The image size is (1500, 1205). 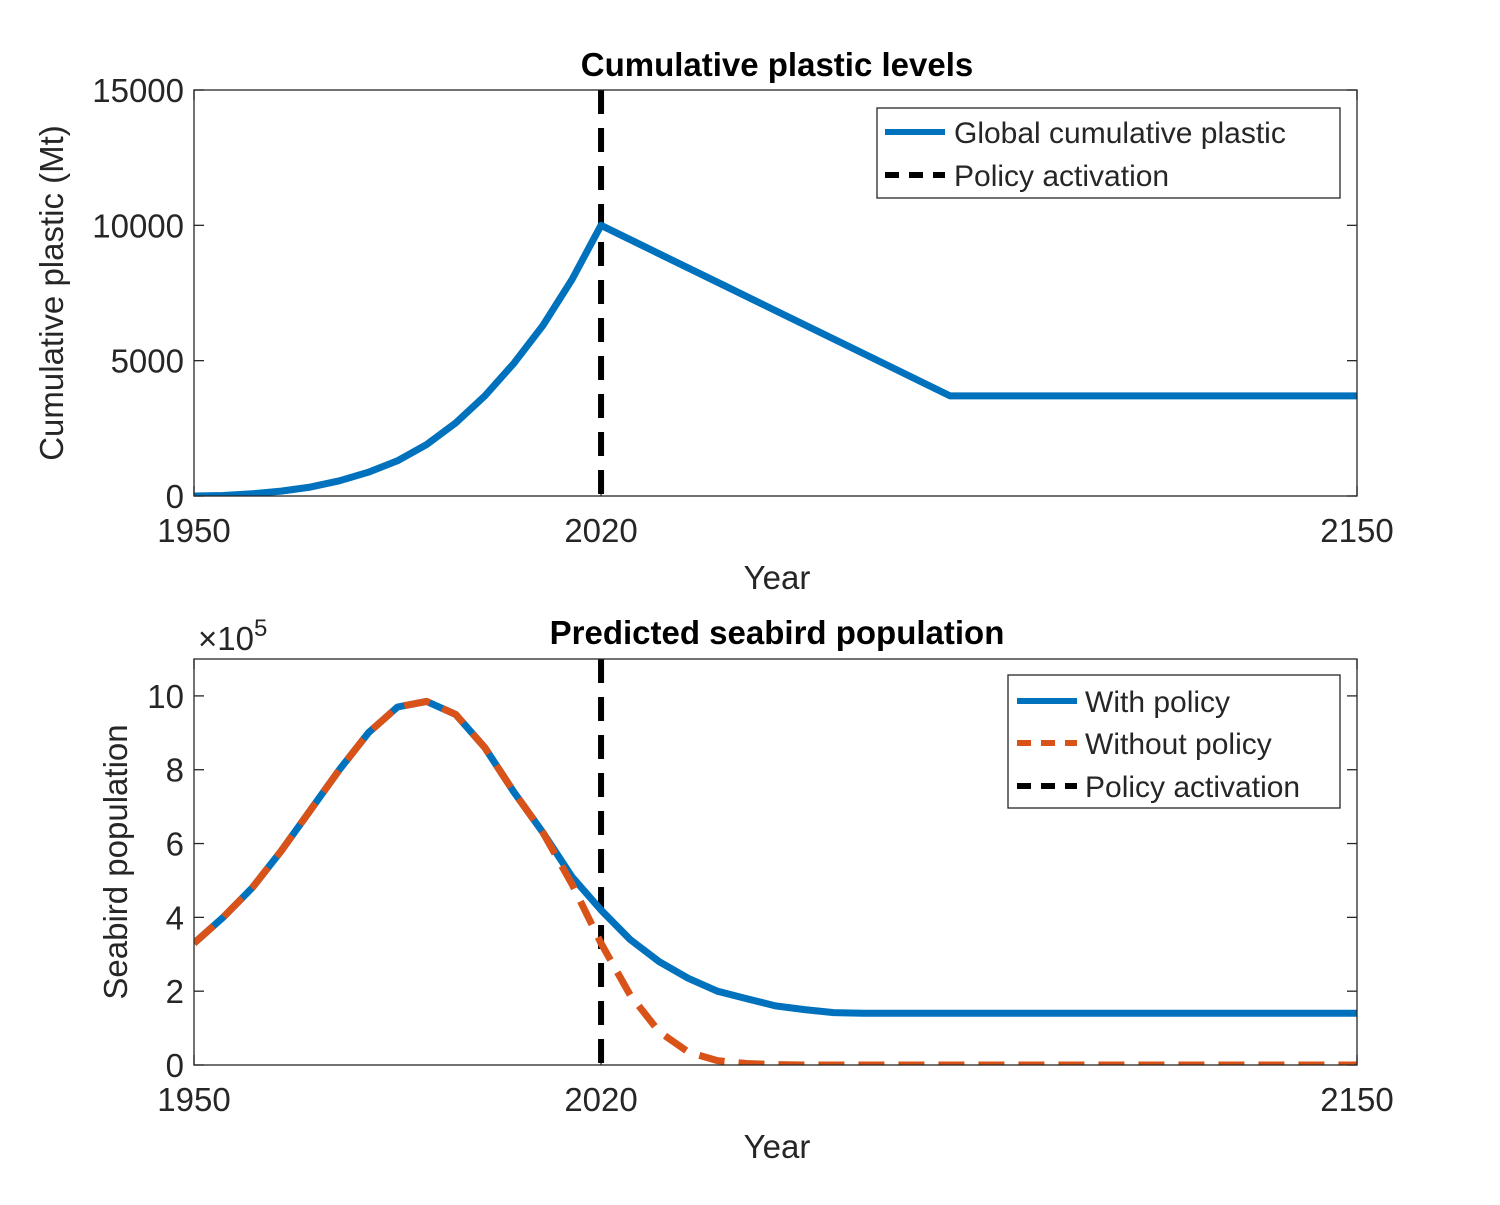 I want to click on y-tick-label: 6, so click(x=175, y=844).